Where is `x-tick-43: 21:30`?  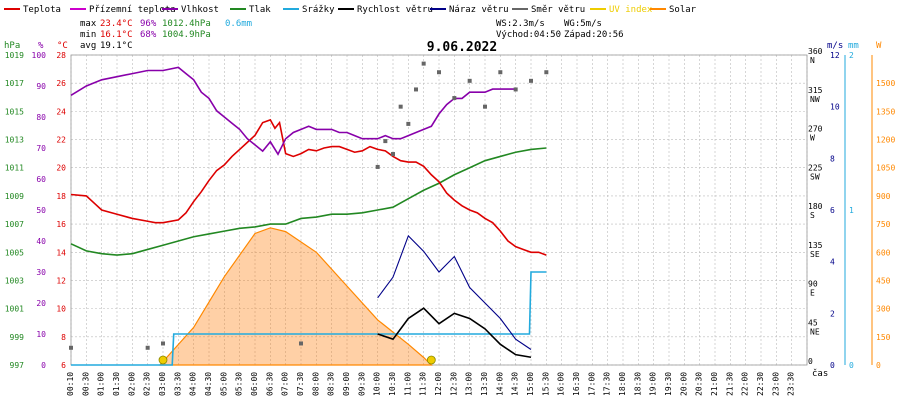 x-tick-43: 21:30 is located at coordinates (729, 384).